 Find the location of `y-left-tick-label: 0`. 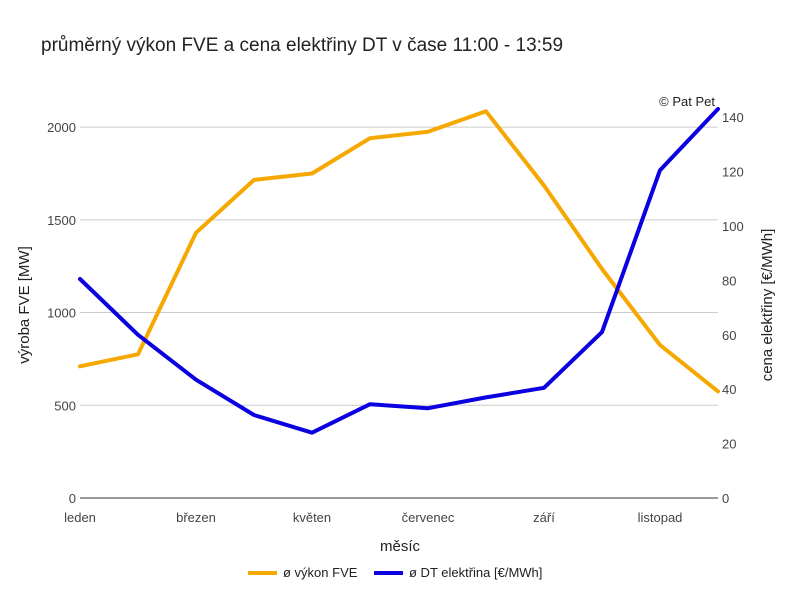

y-left-tick-label: 0 is located at coordinates (72, 498).